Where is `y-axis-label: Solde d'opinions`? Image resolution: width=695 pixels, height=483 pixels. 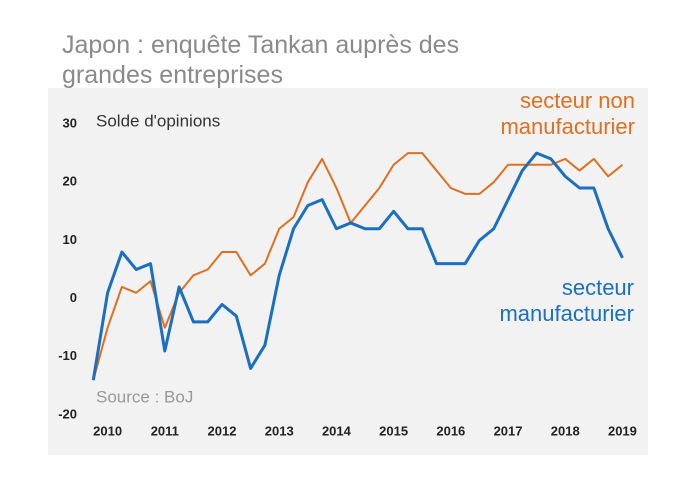 y-axis-label: Solde d'opinions is located at coordinates (158, 120).